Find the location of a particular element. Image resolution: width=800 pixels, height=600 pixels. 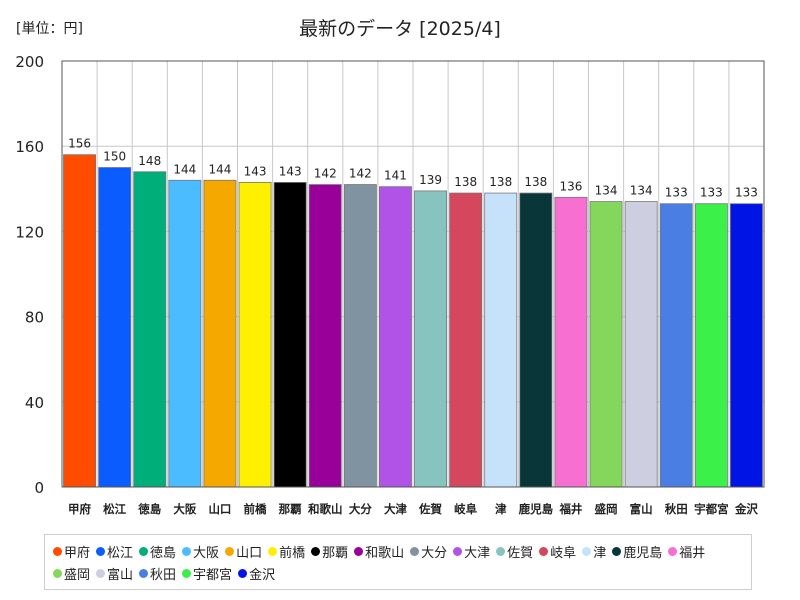

x-tick-label: 盛岡 is located at coordinates (606, 509).